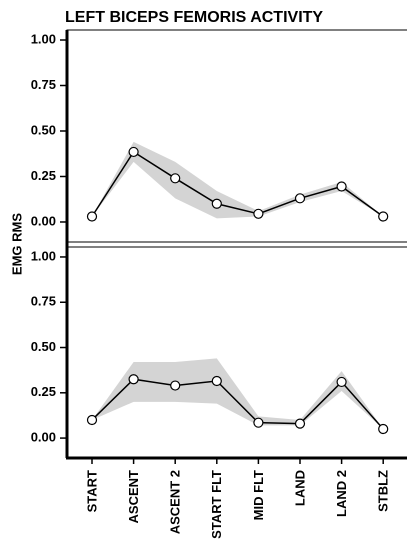 The height and width of the screenshot is (552, 407). Describe the element at coordinates (91, 491) in the screenshot. I see `x-tick-label: START` at that location.